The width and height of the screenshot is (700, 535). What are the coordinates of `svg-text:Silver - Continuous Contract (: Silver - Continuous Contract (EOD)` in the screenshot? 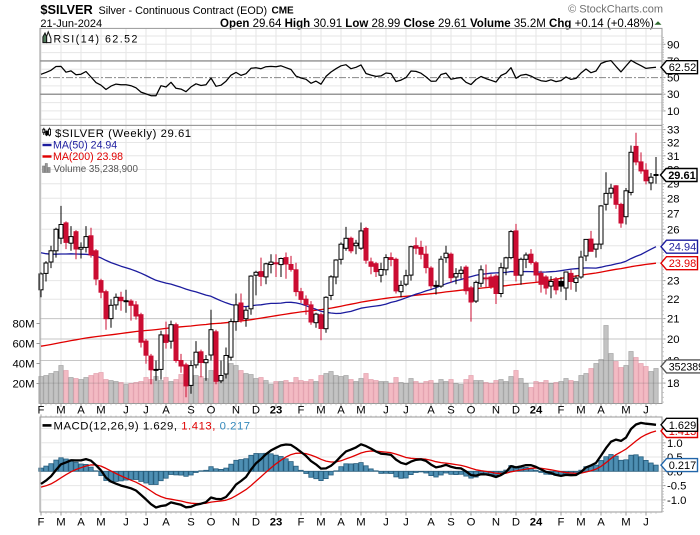 It's located at (183, 11).